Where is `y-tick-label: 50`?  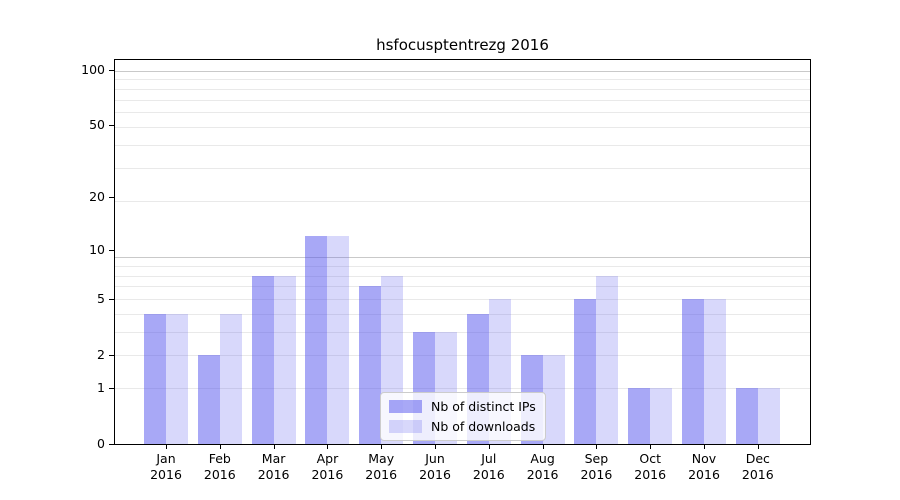
y-tick-label: 50 is located at coordinates (97, 125).